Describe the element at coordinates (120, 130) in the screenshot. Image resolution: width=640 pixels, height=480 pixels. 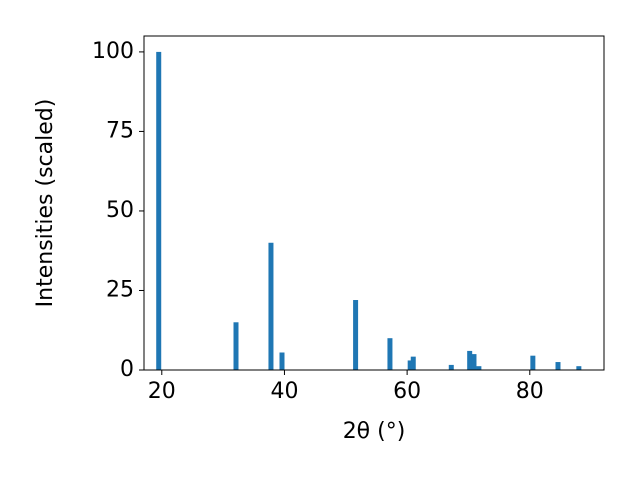
I see `y-tick-label: 75` at that location.